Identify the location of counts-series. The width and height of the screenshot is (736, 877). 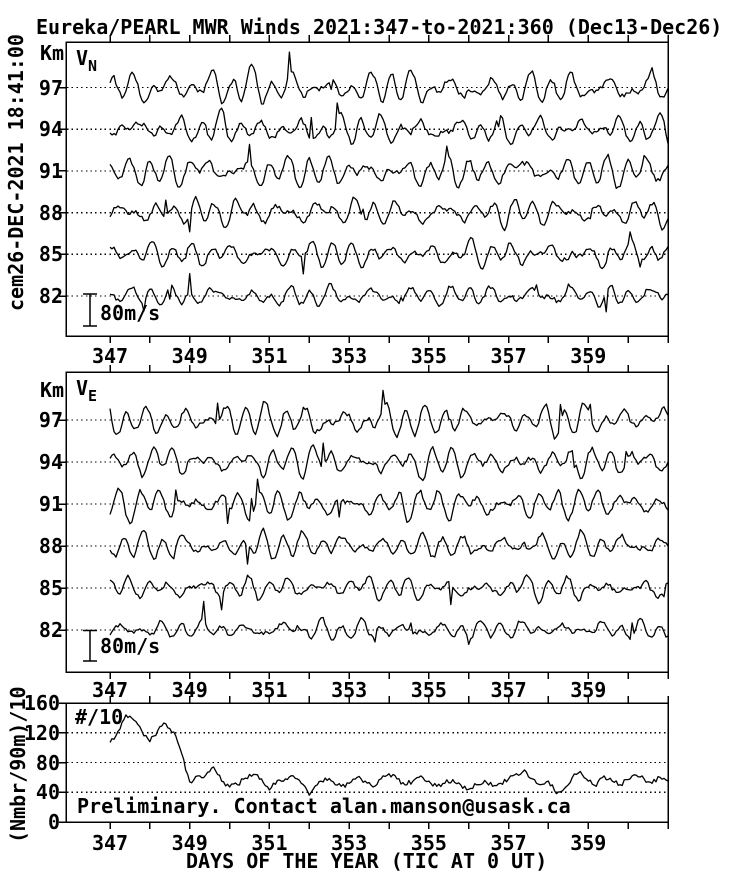
(389, 755).